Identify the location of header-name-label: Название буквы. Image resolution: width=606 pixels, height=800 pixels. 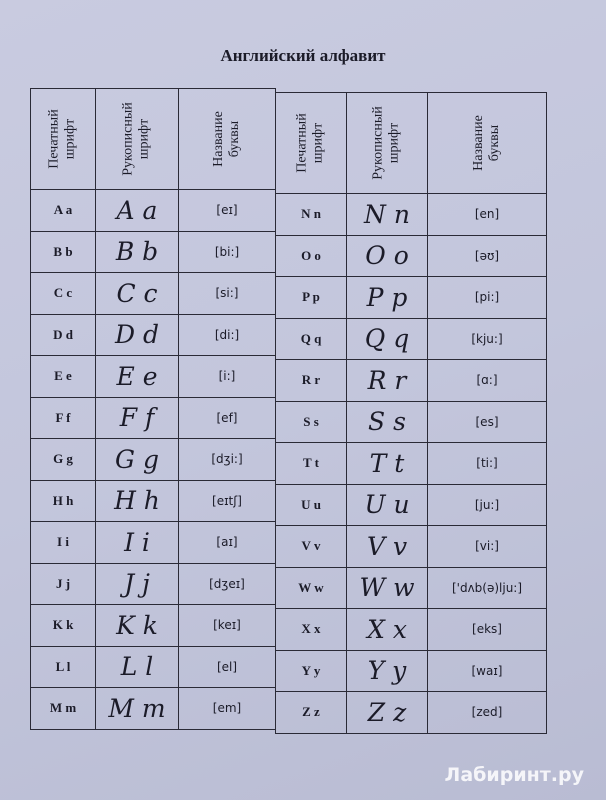
(486, 143).